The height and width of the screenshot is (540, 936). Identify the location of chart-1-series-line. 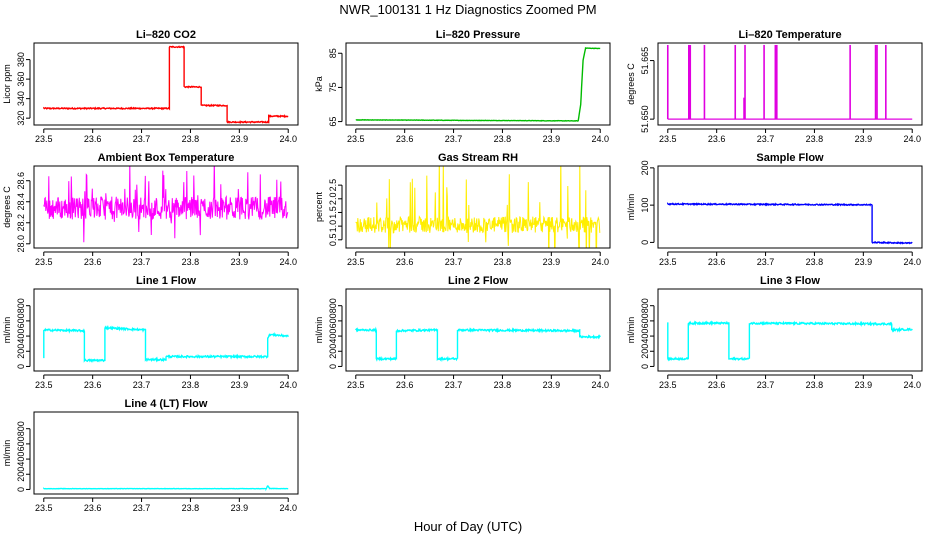
(166, 85).